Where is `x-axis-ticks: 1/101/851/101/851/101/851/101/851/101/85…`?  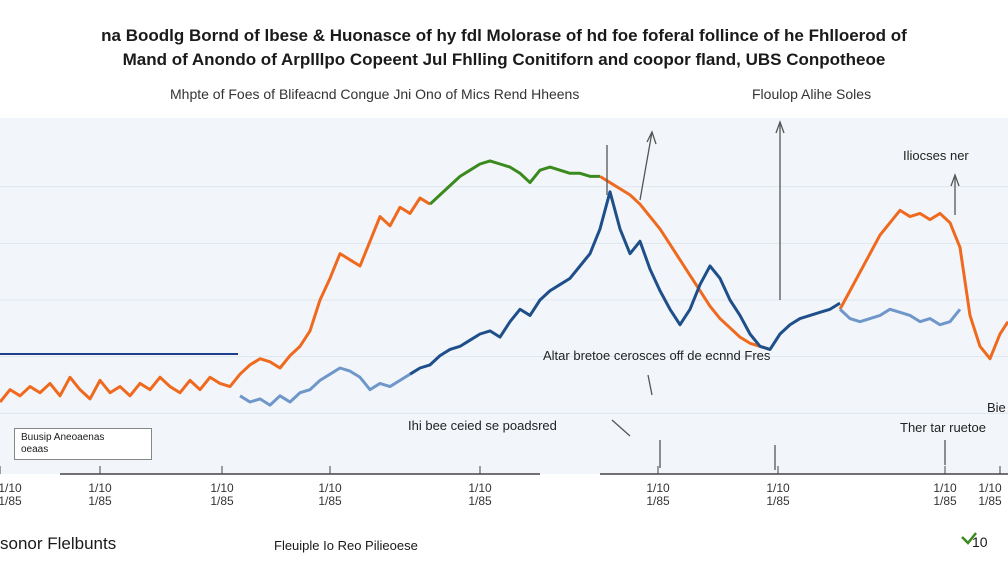
x-axis-ticks: 1/101/851/101/851/101/851/101/851/101/85… is located at coordinates (501, 487).